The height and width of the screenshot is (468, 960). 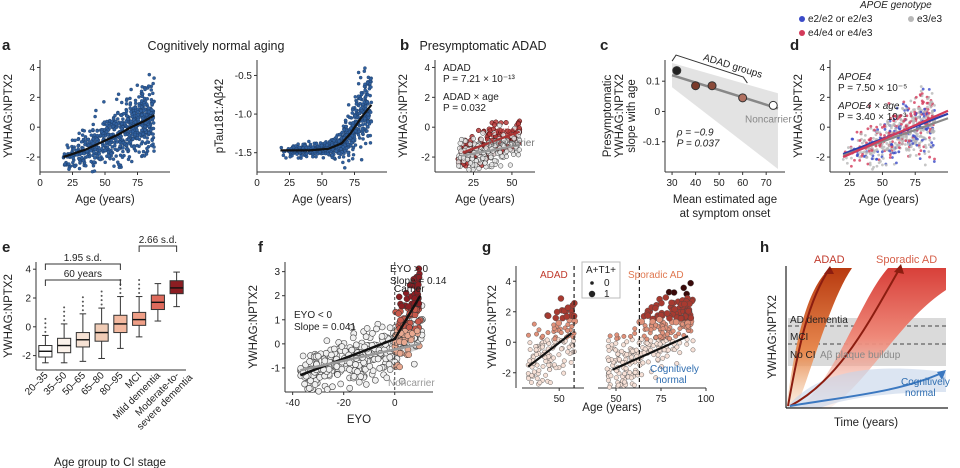 I want to click on trend-line, so click(x=109, y=136).